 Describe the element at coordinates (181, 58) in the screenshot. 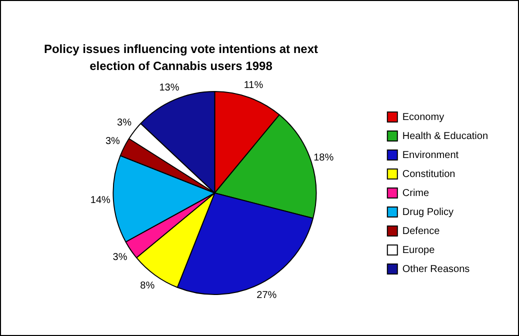

I see `chart-title: Policy issues influencing vote intentions at next election of Cannabis users 1998` at that location.